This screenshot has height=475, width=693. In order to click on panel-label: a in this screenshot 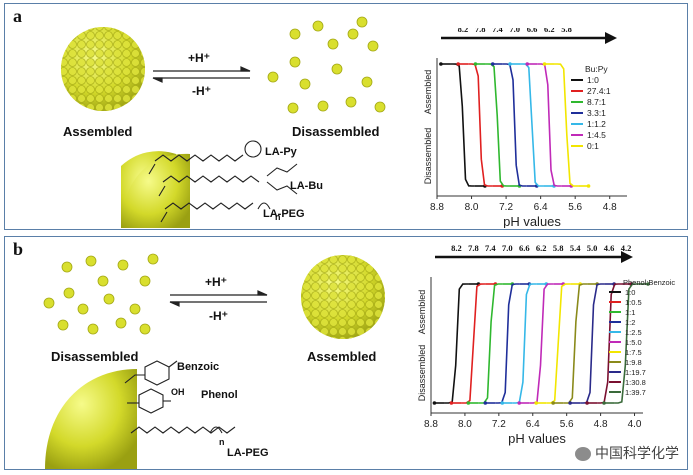, I will do `click(17, 16)`.